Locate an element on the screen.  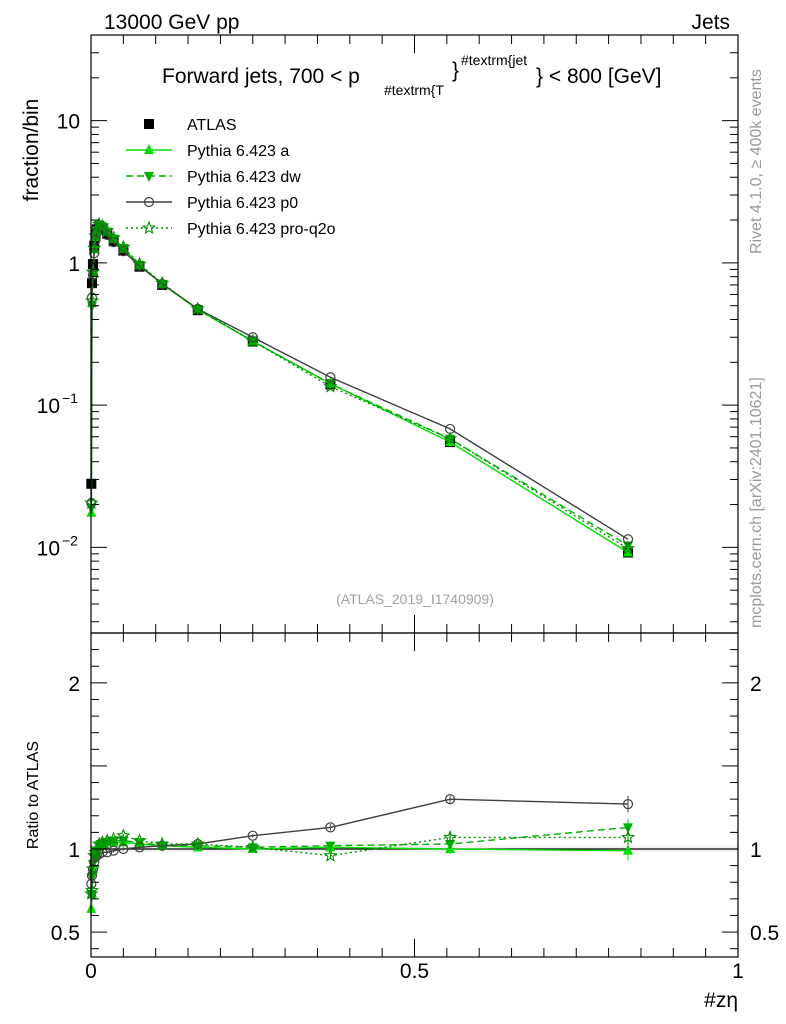
legend-entry: ATLAS is located at coordinates (190, 125).